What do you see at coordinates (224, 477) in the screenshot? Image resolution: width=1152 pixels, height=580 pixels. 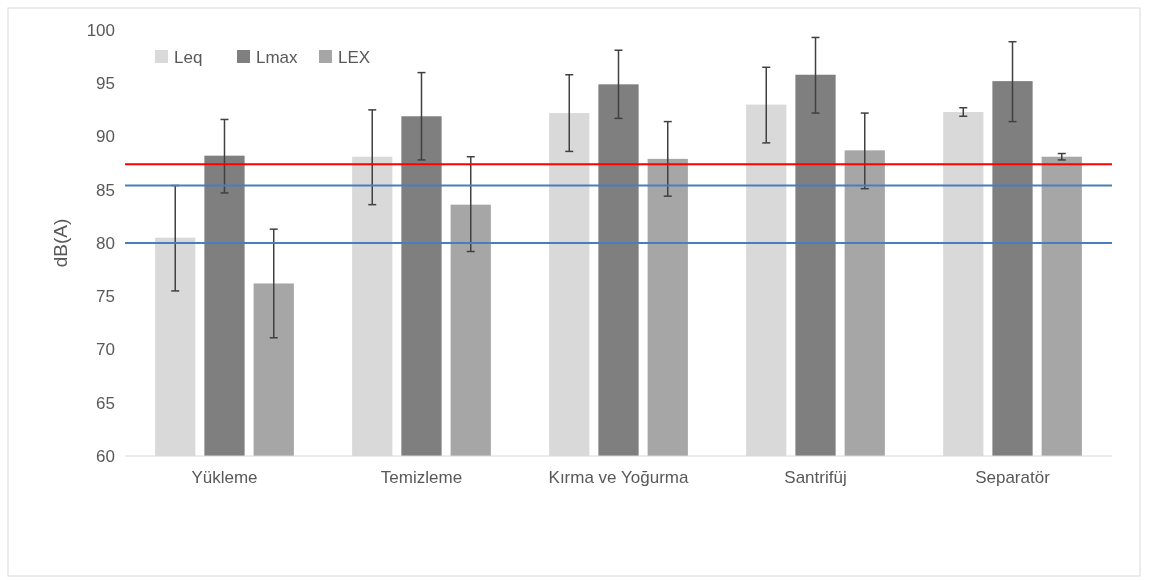 I see `x-tick-label: Yükleme` at bounding box center [224, 477].